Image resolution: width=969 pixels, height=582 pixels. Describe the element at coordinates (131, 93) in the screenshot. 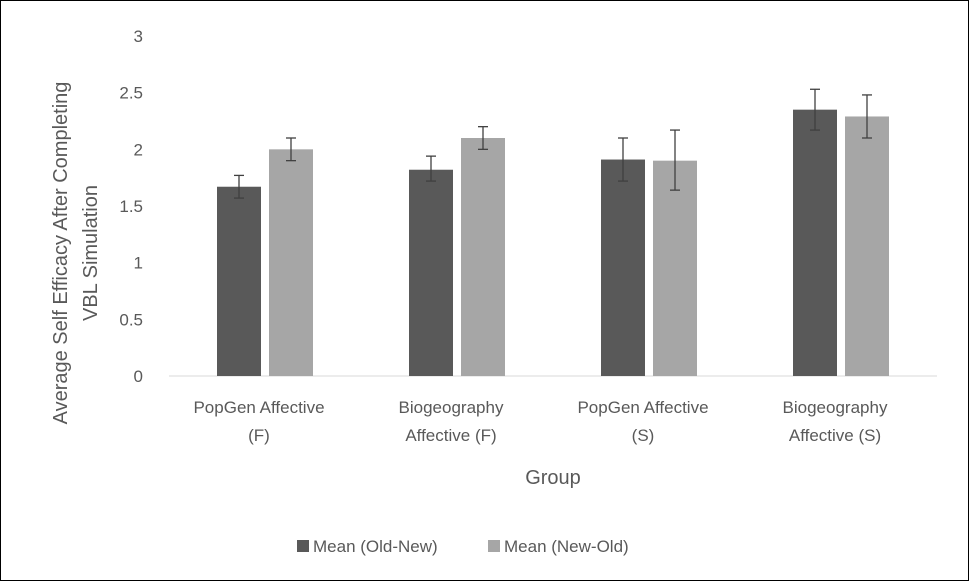

I see `y-tick-label: 2.5` at that location.